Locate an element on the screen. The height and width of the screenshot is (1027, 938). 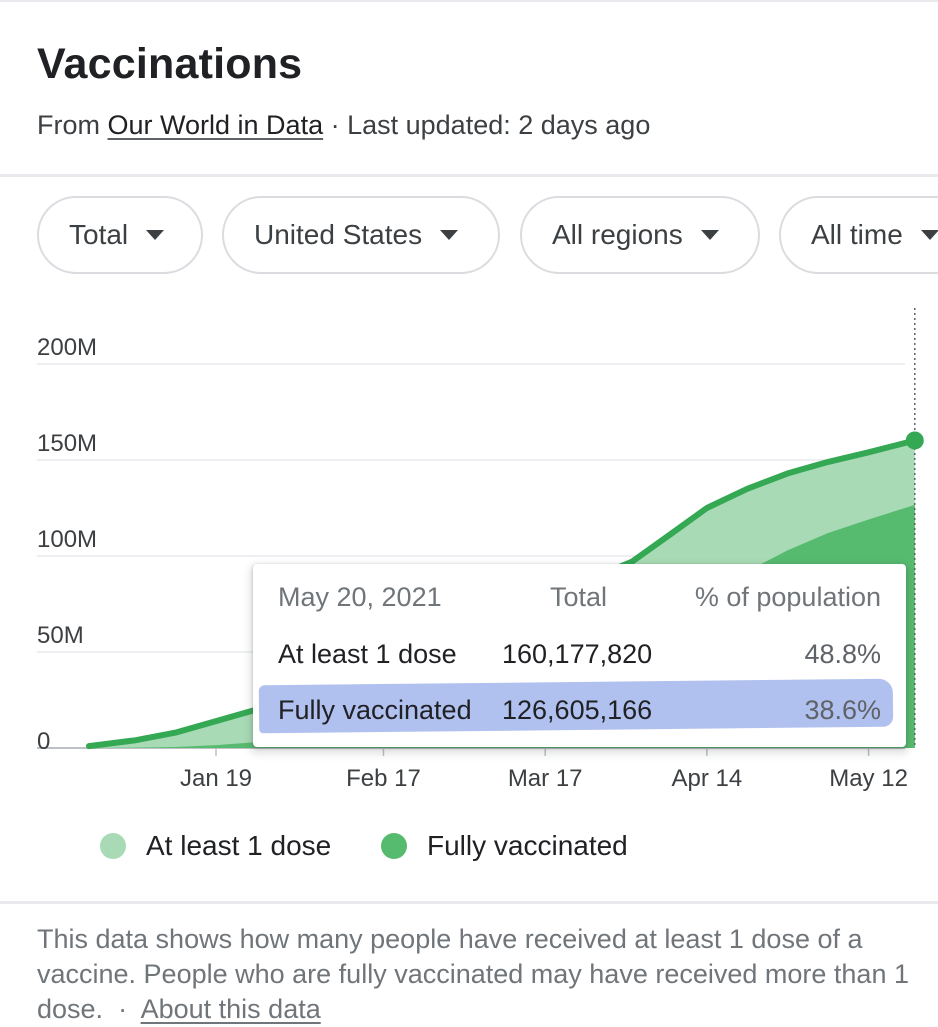
legend-item-fully-vaccinated: Fully vaccinated is located at coordinates (504, 846).